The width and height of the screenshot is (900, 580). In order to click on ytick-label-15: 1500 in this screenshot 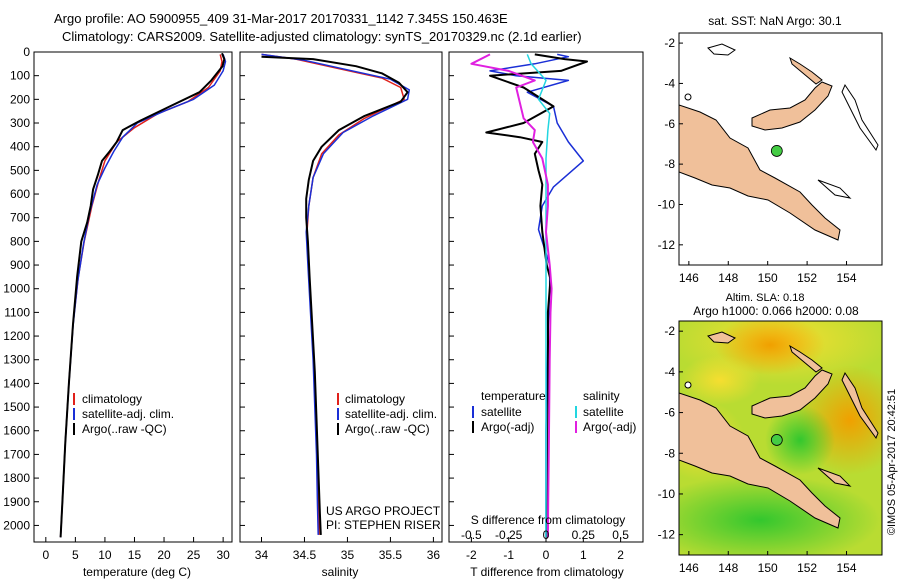, I will do `click(16, 407)`.